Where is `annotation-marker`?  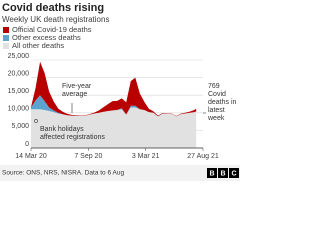 annotation-marker is located at coordinates (36, 121).